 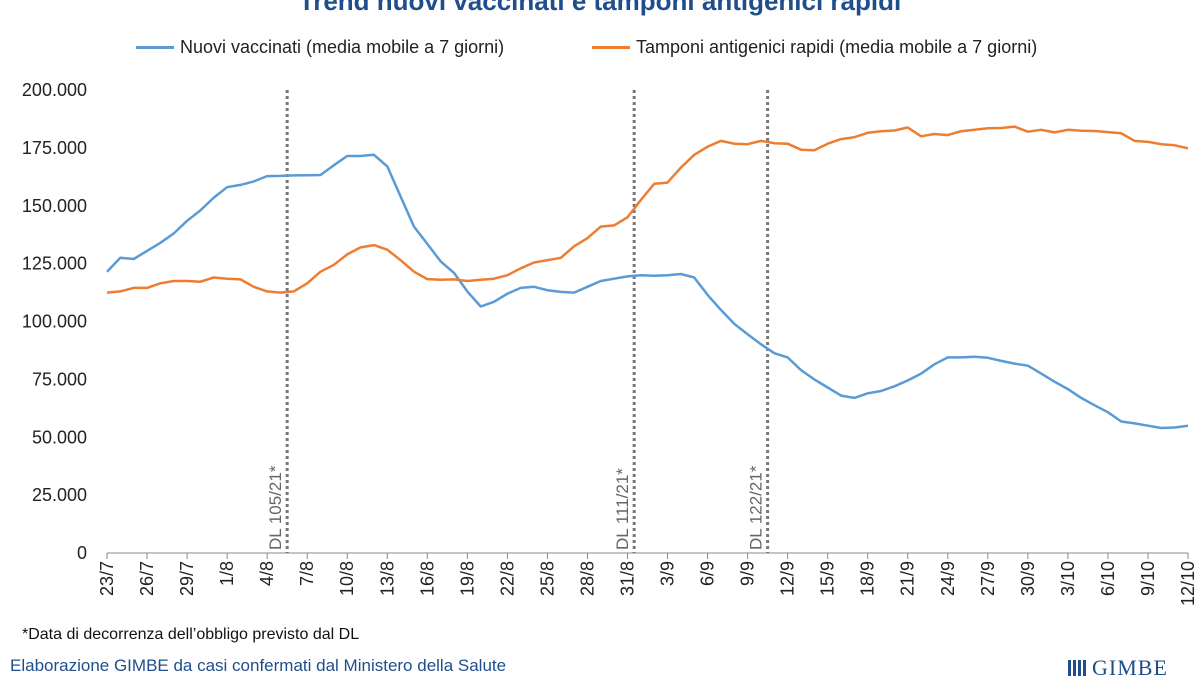 What do you see at coordinates (59, 495) in the screenshot?
I see `y-tick-label: 25.000` at bounding box center [59, 495].